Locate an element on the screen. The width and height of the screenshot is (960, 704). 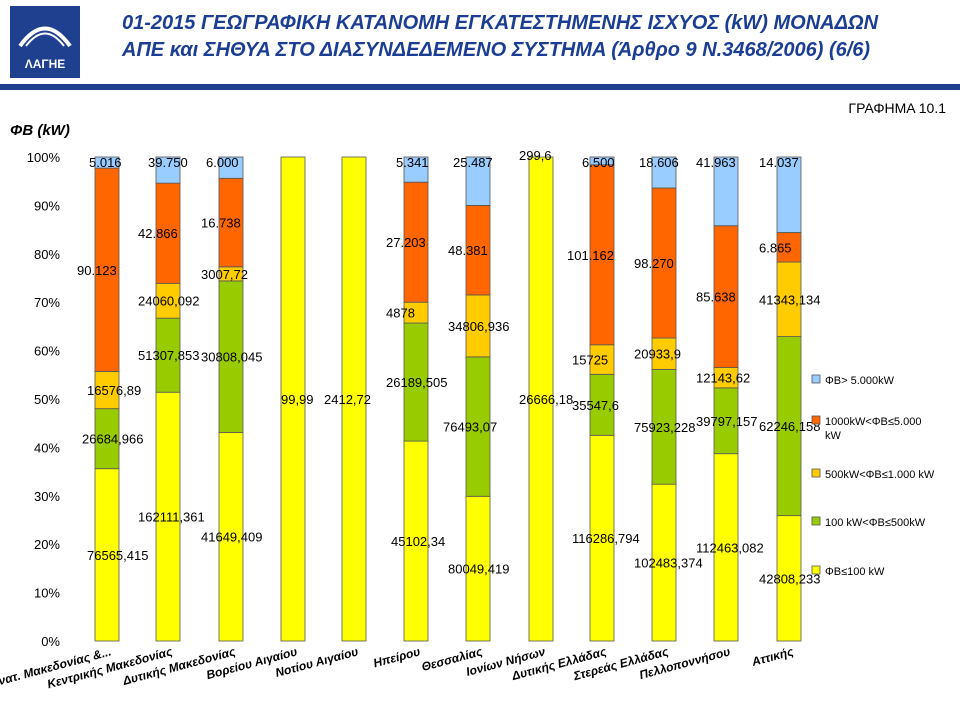
data-label: 80049,419 is located at coordinates (478, 569).